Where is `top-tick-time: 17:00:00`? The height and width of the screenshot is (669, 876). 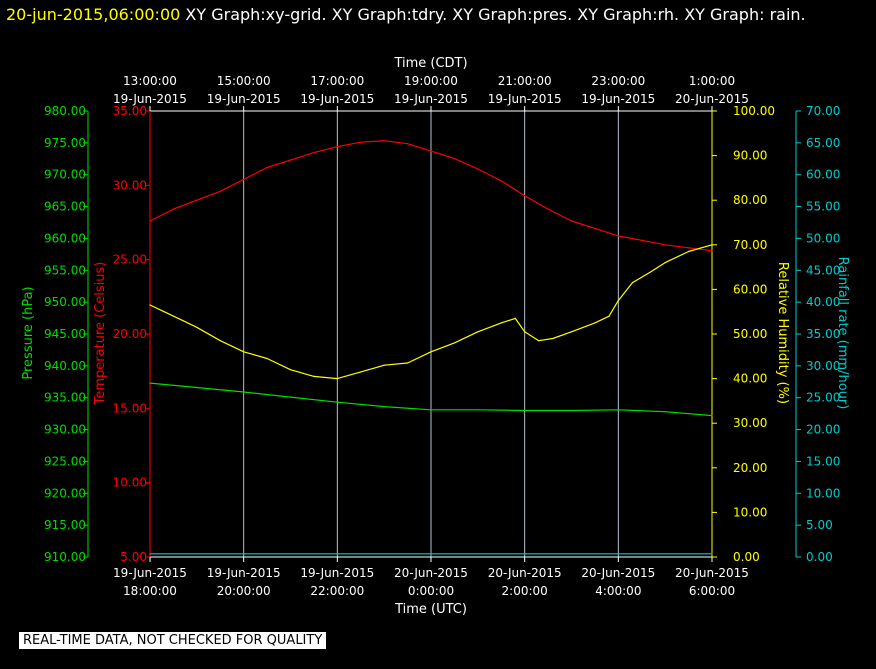
top-tick-time: 17:00:00 is located at coordinates (337, 81).